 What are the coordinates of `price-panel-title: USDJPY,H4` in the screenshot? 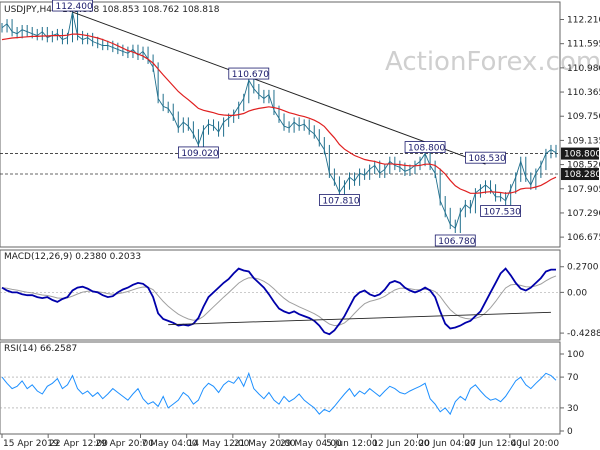 It's located at (28, 10).